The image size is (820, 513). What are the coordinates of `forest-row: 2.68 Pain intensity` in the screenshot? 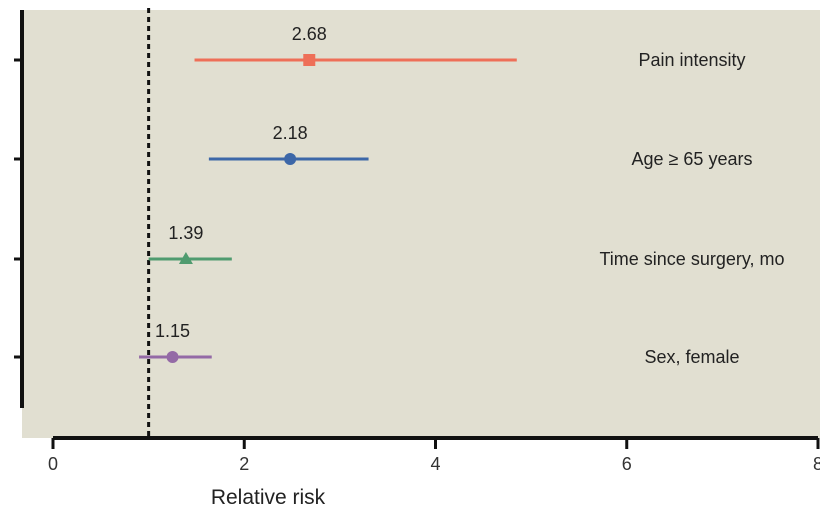 It's located at (380, 47).